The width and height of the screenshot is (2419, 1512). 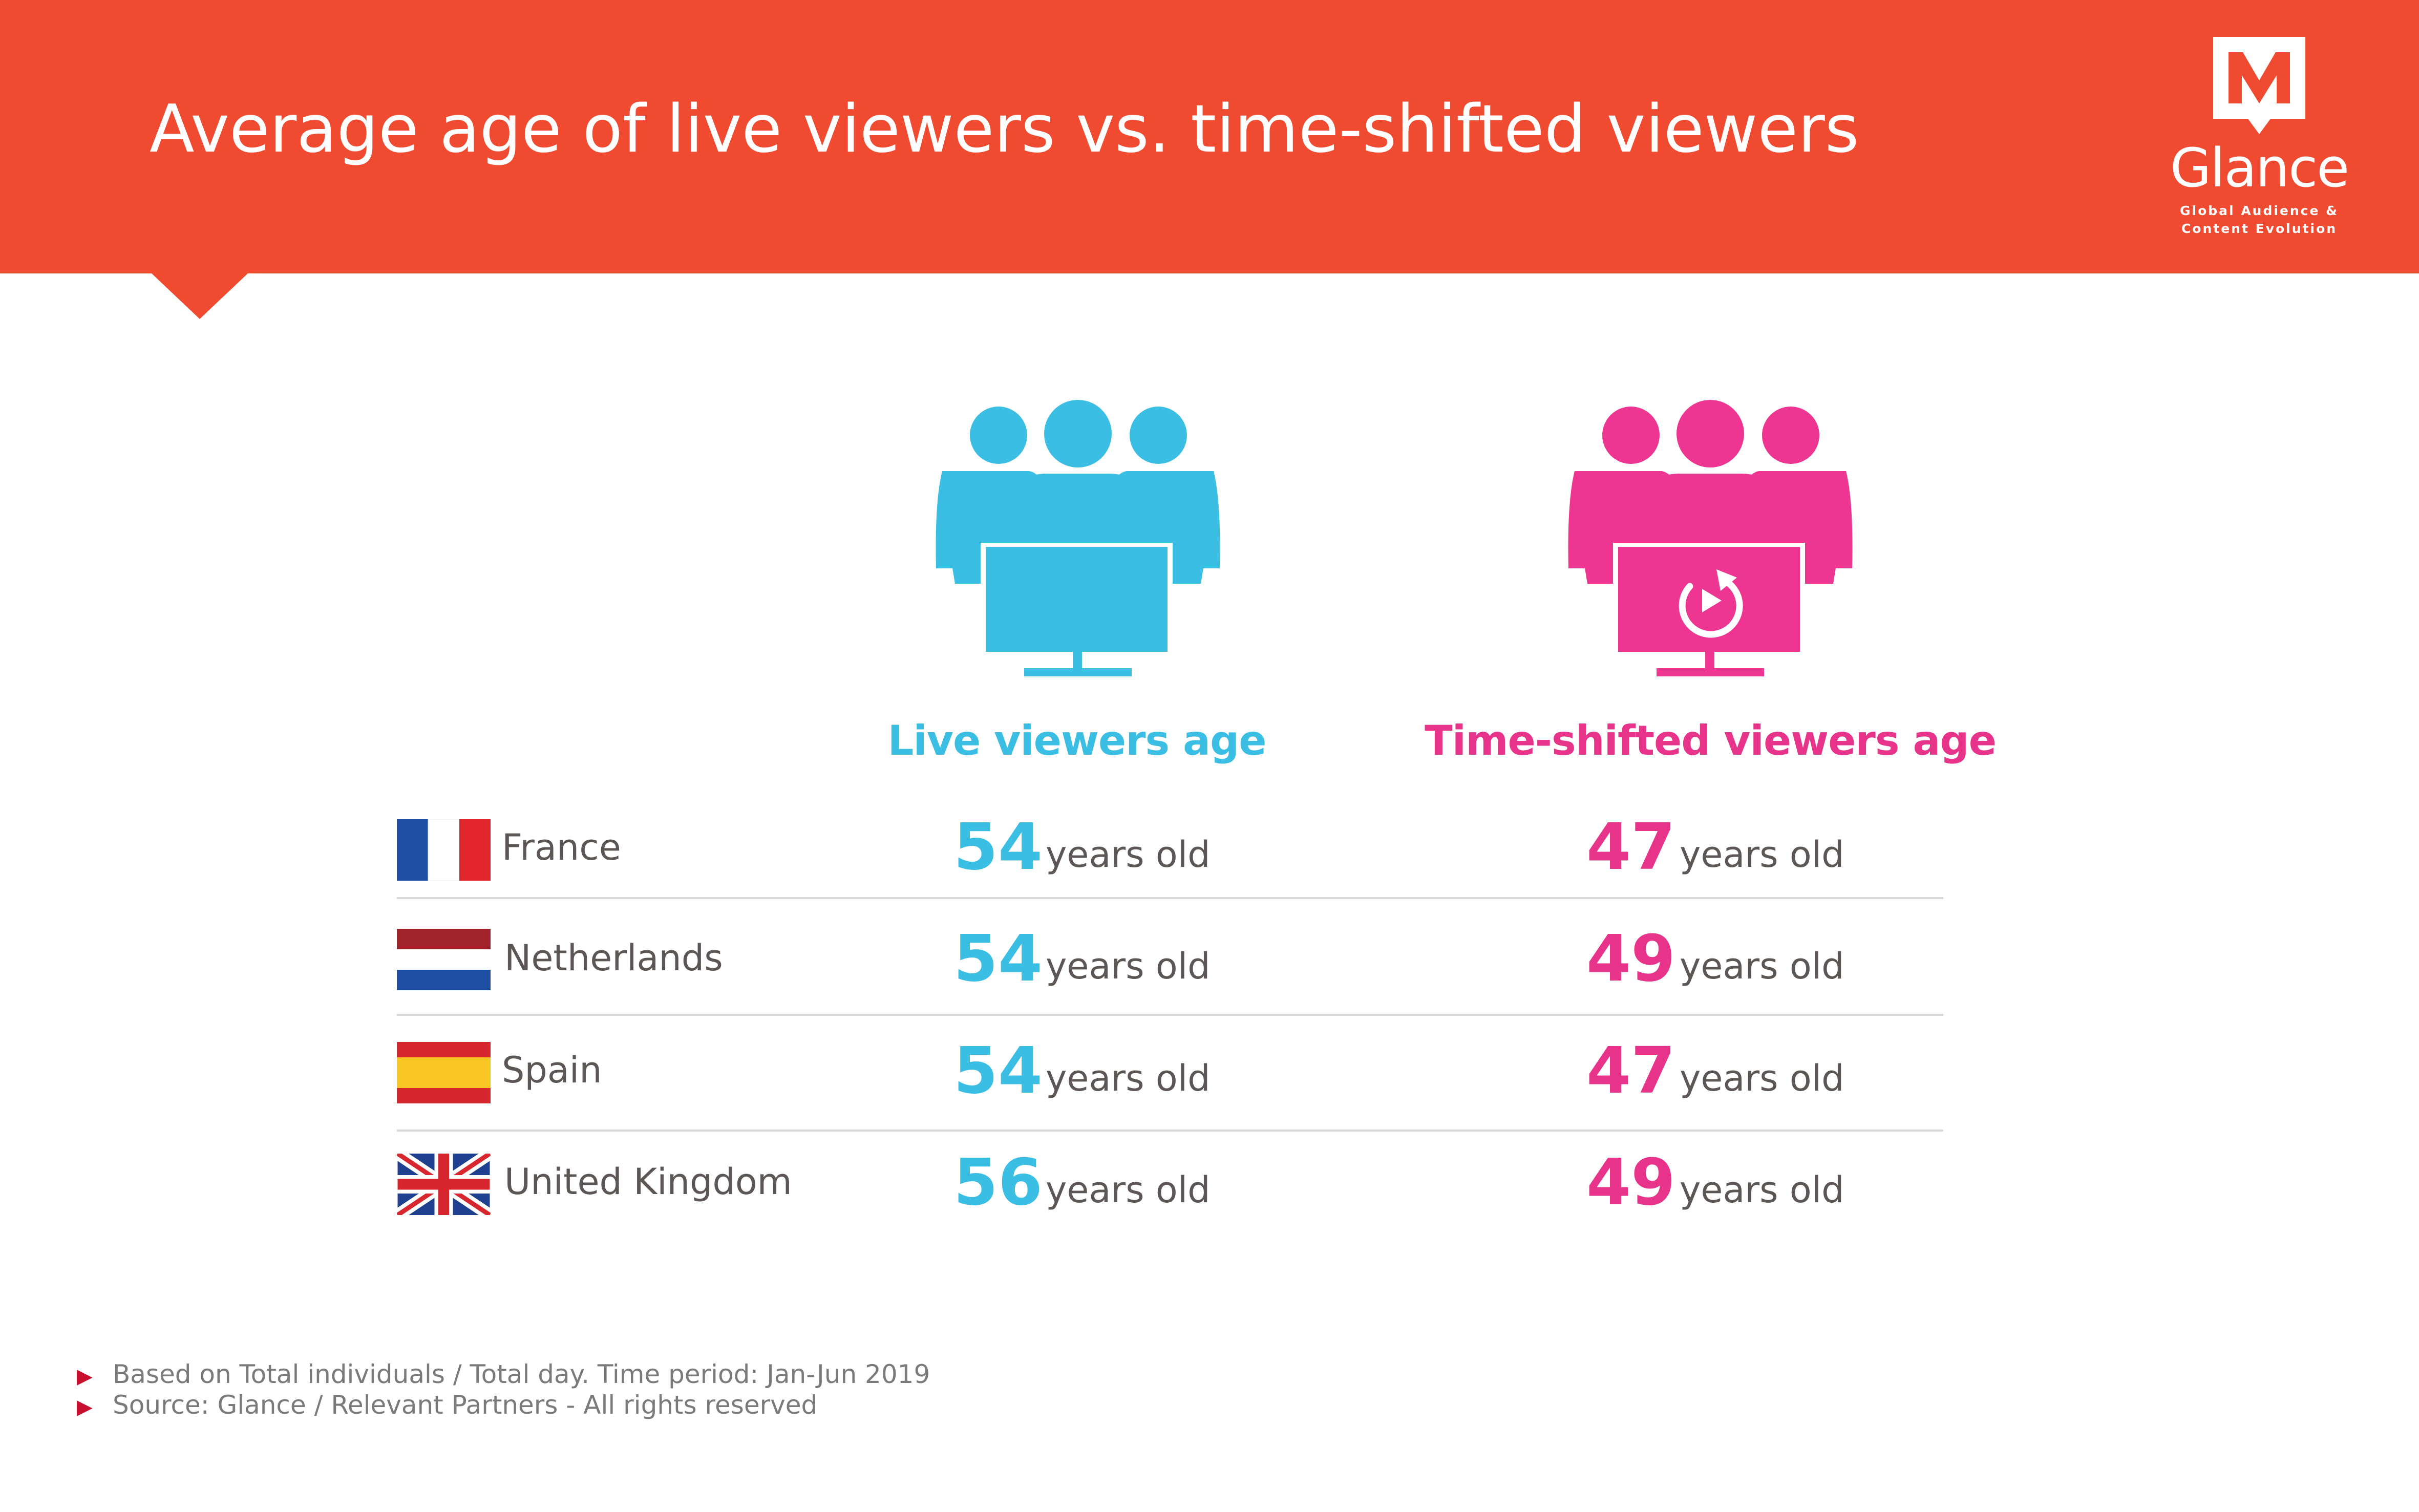 What do you see at coordinates (444, 1072) in the screenshot?
I see `spain-flag-icon` at bounding box center [444, 1072].